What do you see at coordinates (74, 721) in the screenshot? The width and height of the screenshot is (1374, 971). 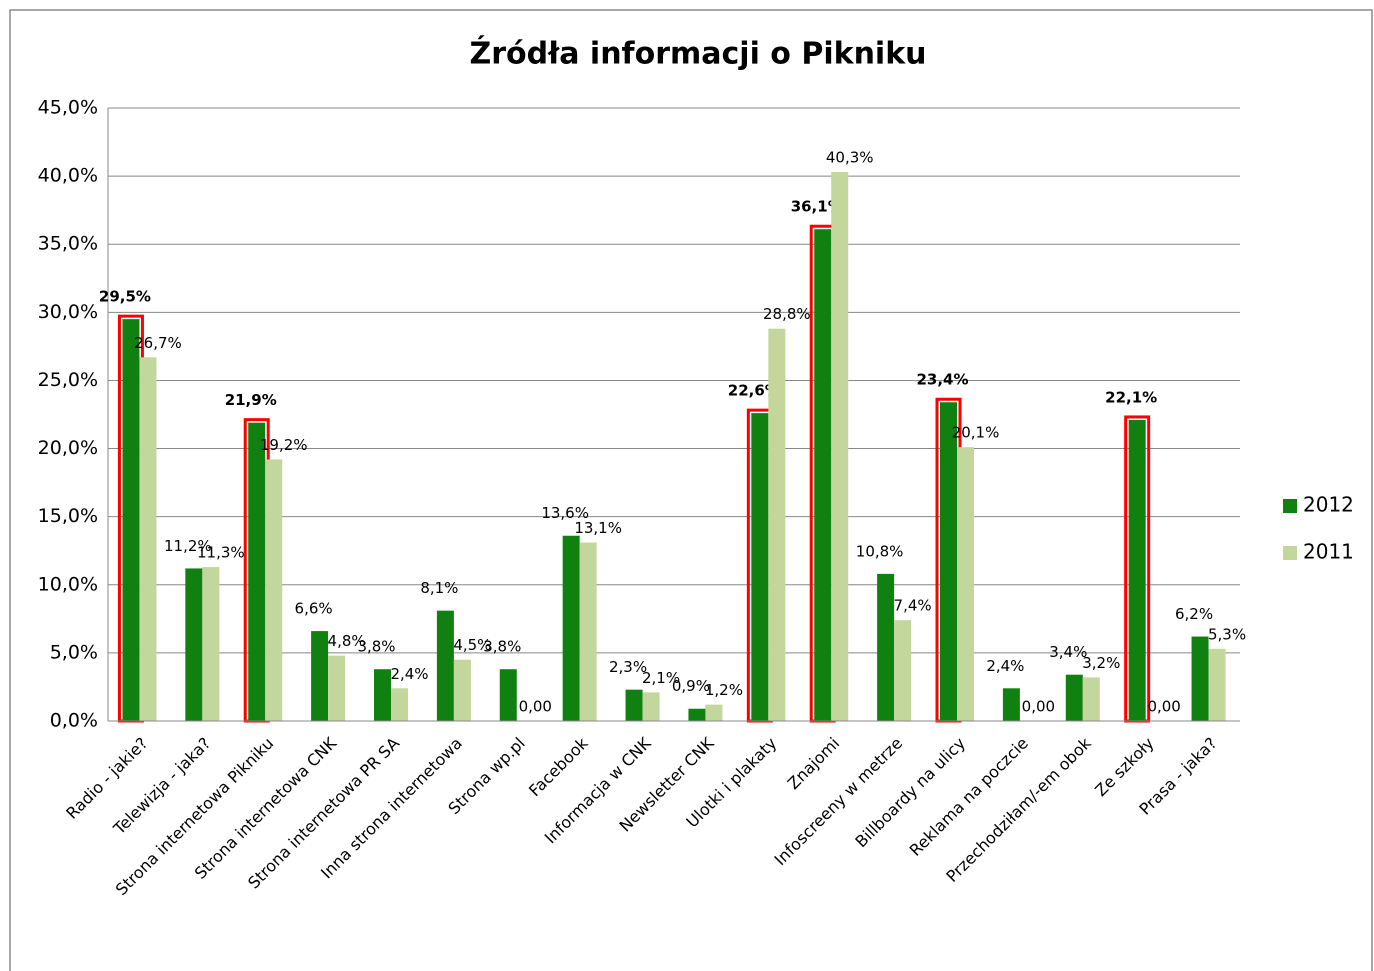 I see `y-tick-label: 0,0%` at bounding box center [74, 721].